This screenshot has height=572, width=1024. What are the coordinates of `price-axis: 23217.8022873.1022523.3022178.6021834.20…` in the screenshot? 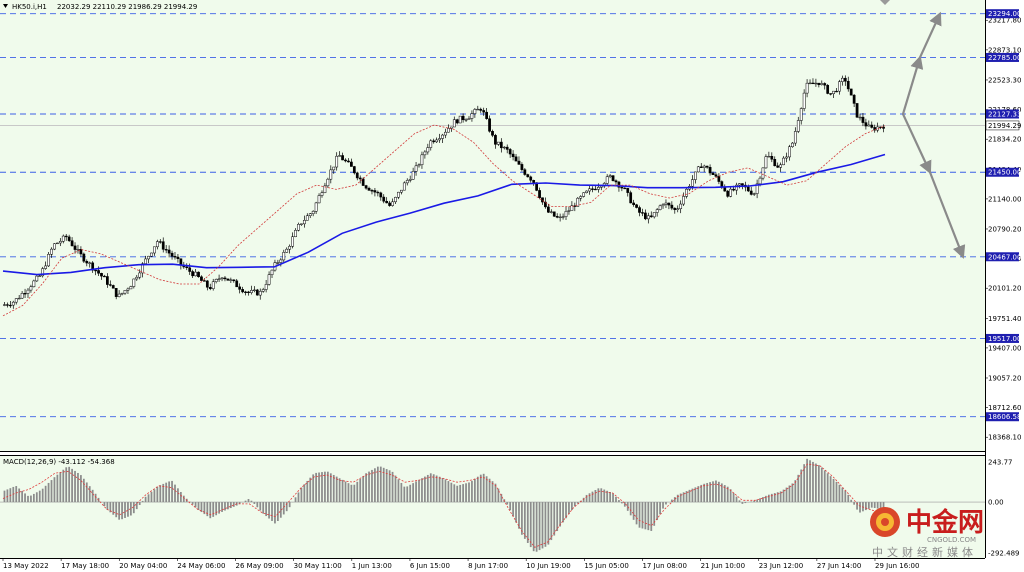 It's located at (1003, 229).